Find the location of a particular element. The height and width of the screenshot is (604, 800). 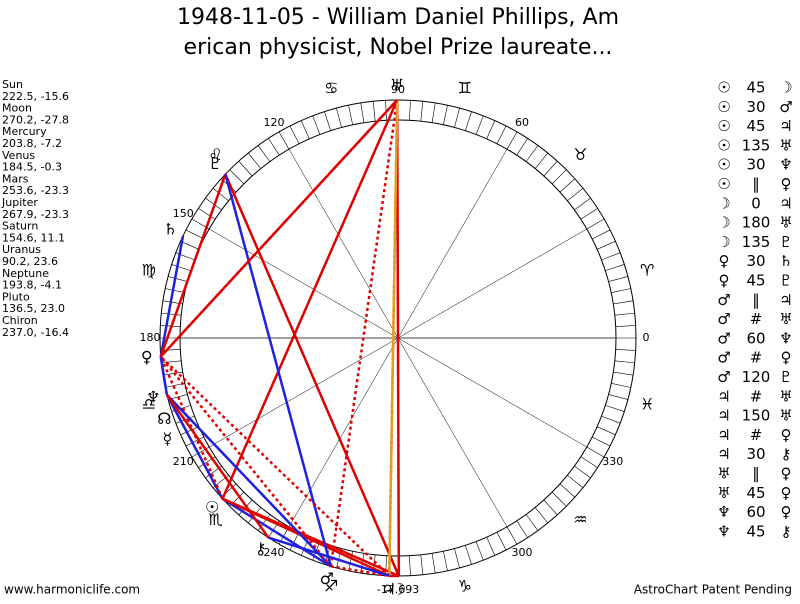

planet-glyph: ♇ is located at coordinates (215, 163).